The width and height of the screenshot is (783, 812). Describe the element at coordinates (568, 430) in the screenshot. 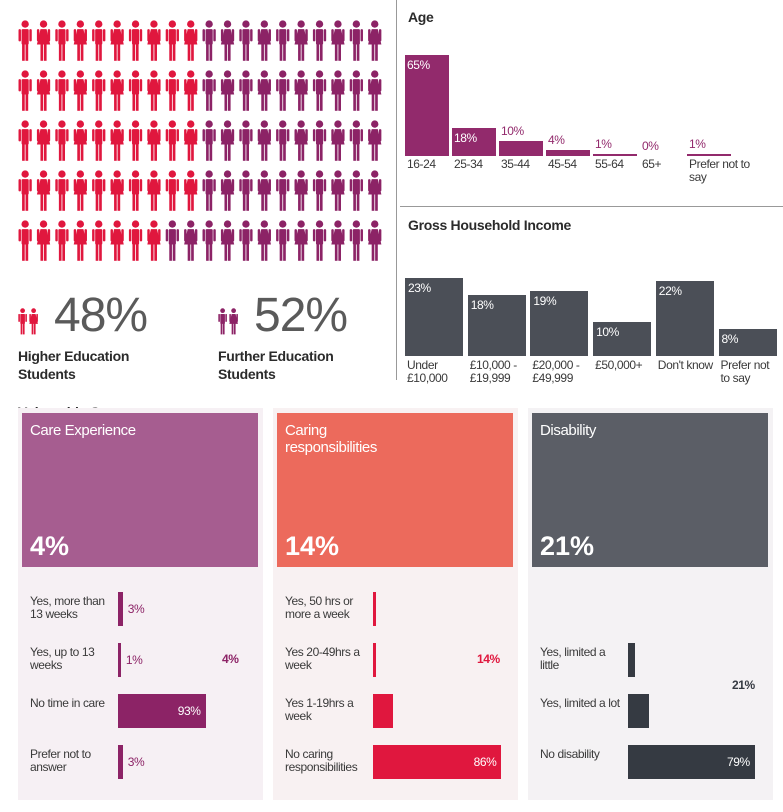

I see `card-title: Disability` at that location.